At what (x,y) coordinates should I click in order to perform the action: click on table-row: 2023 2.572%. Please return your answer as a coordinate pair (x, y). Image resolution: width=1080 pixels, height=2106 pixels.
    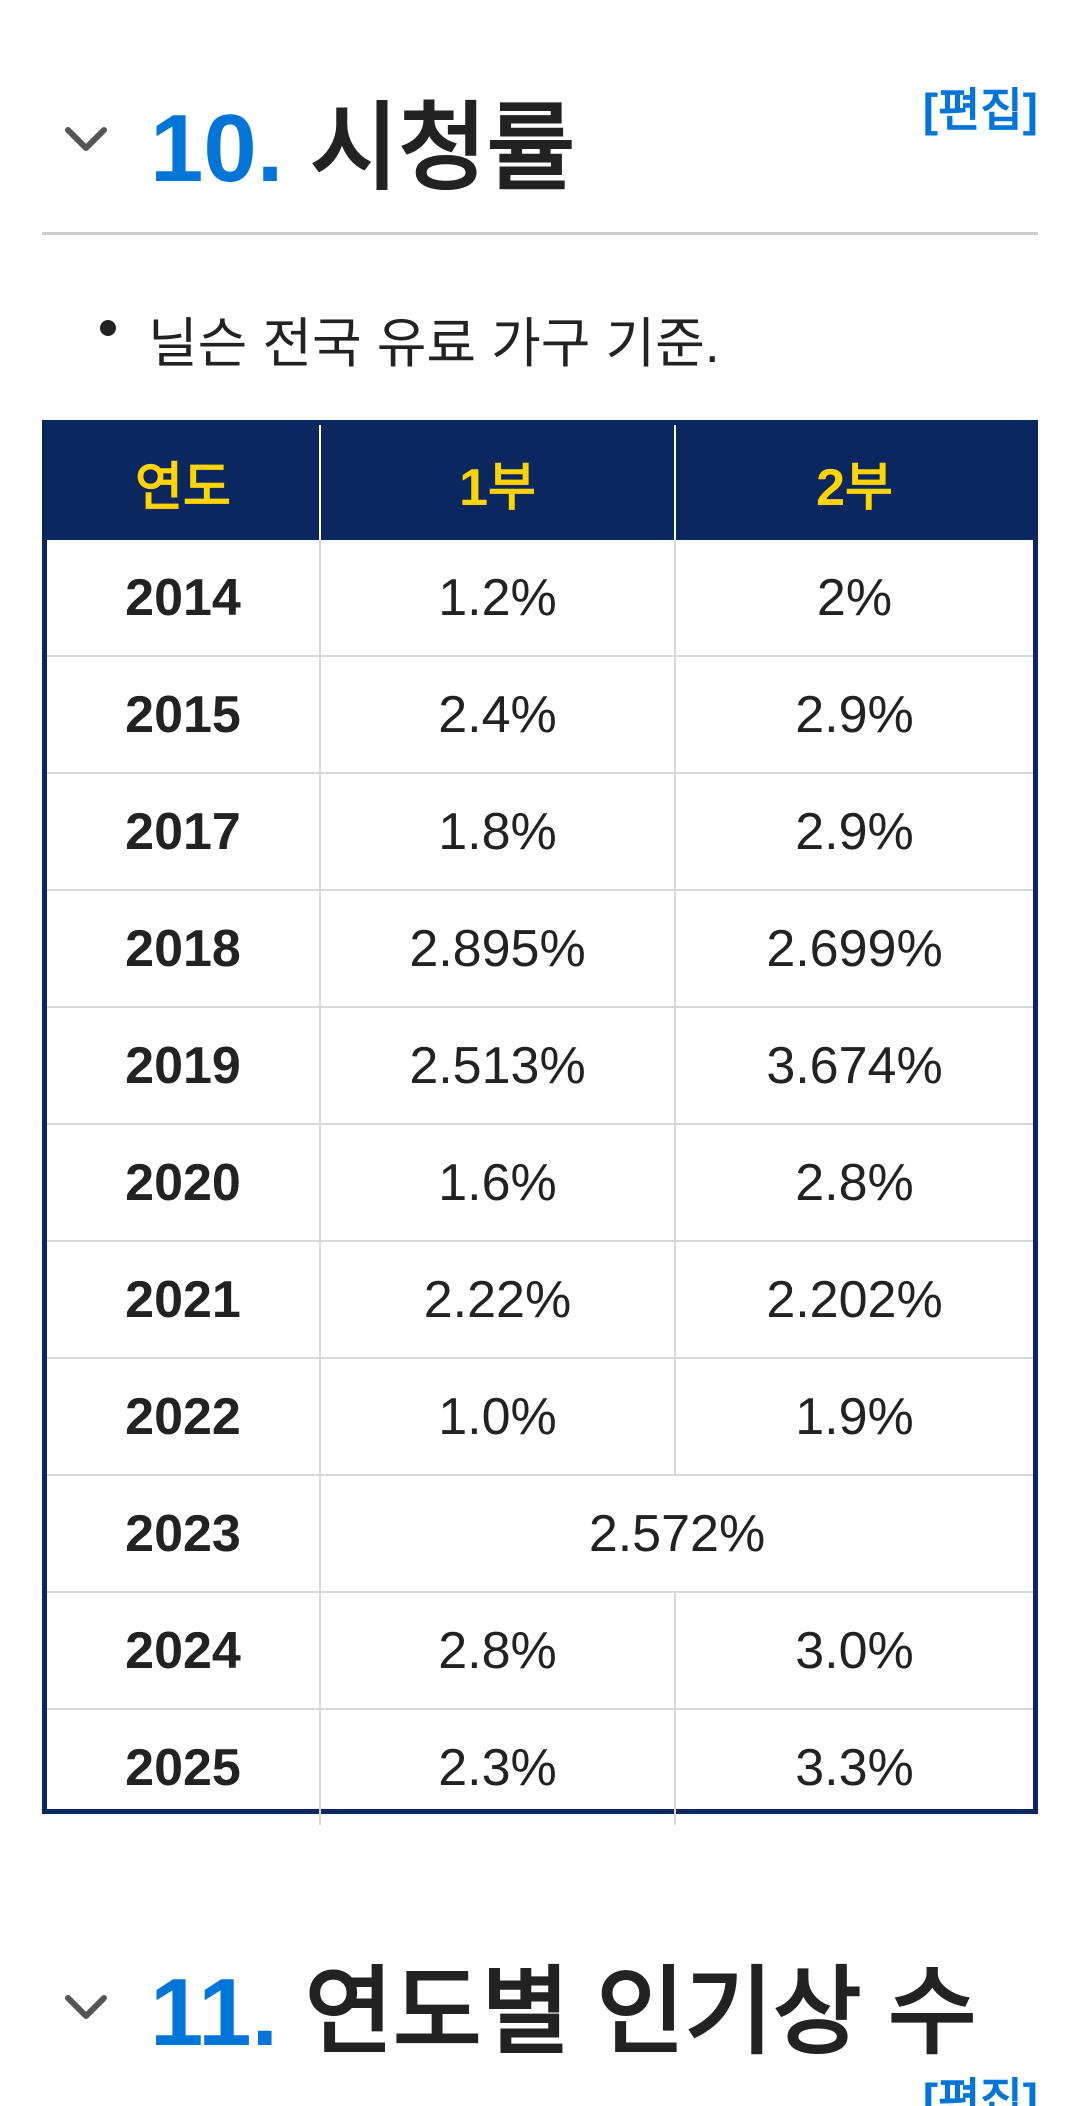
    Looking at the image, I should click on (540, 1533).